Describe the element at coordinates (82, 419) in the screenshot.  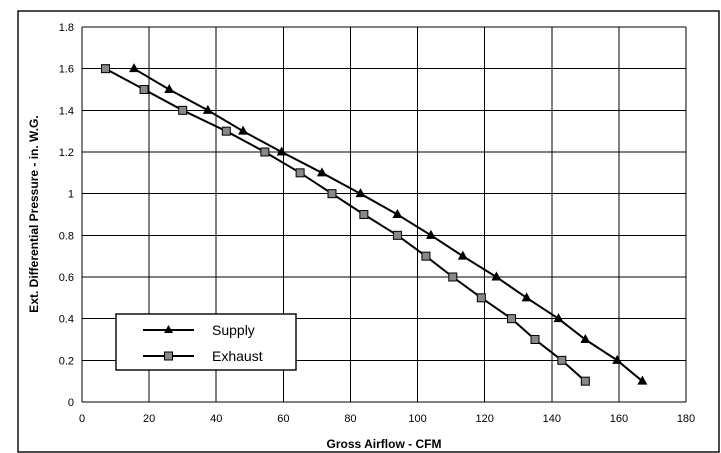
I see `x-tick-label: 0` at that location.